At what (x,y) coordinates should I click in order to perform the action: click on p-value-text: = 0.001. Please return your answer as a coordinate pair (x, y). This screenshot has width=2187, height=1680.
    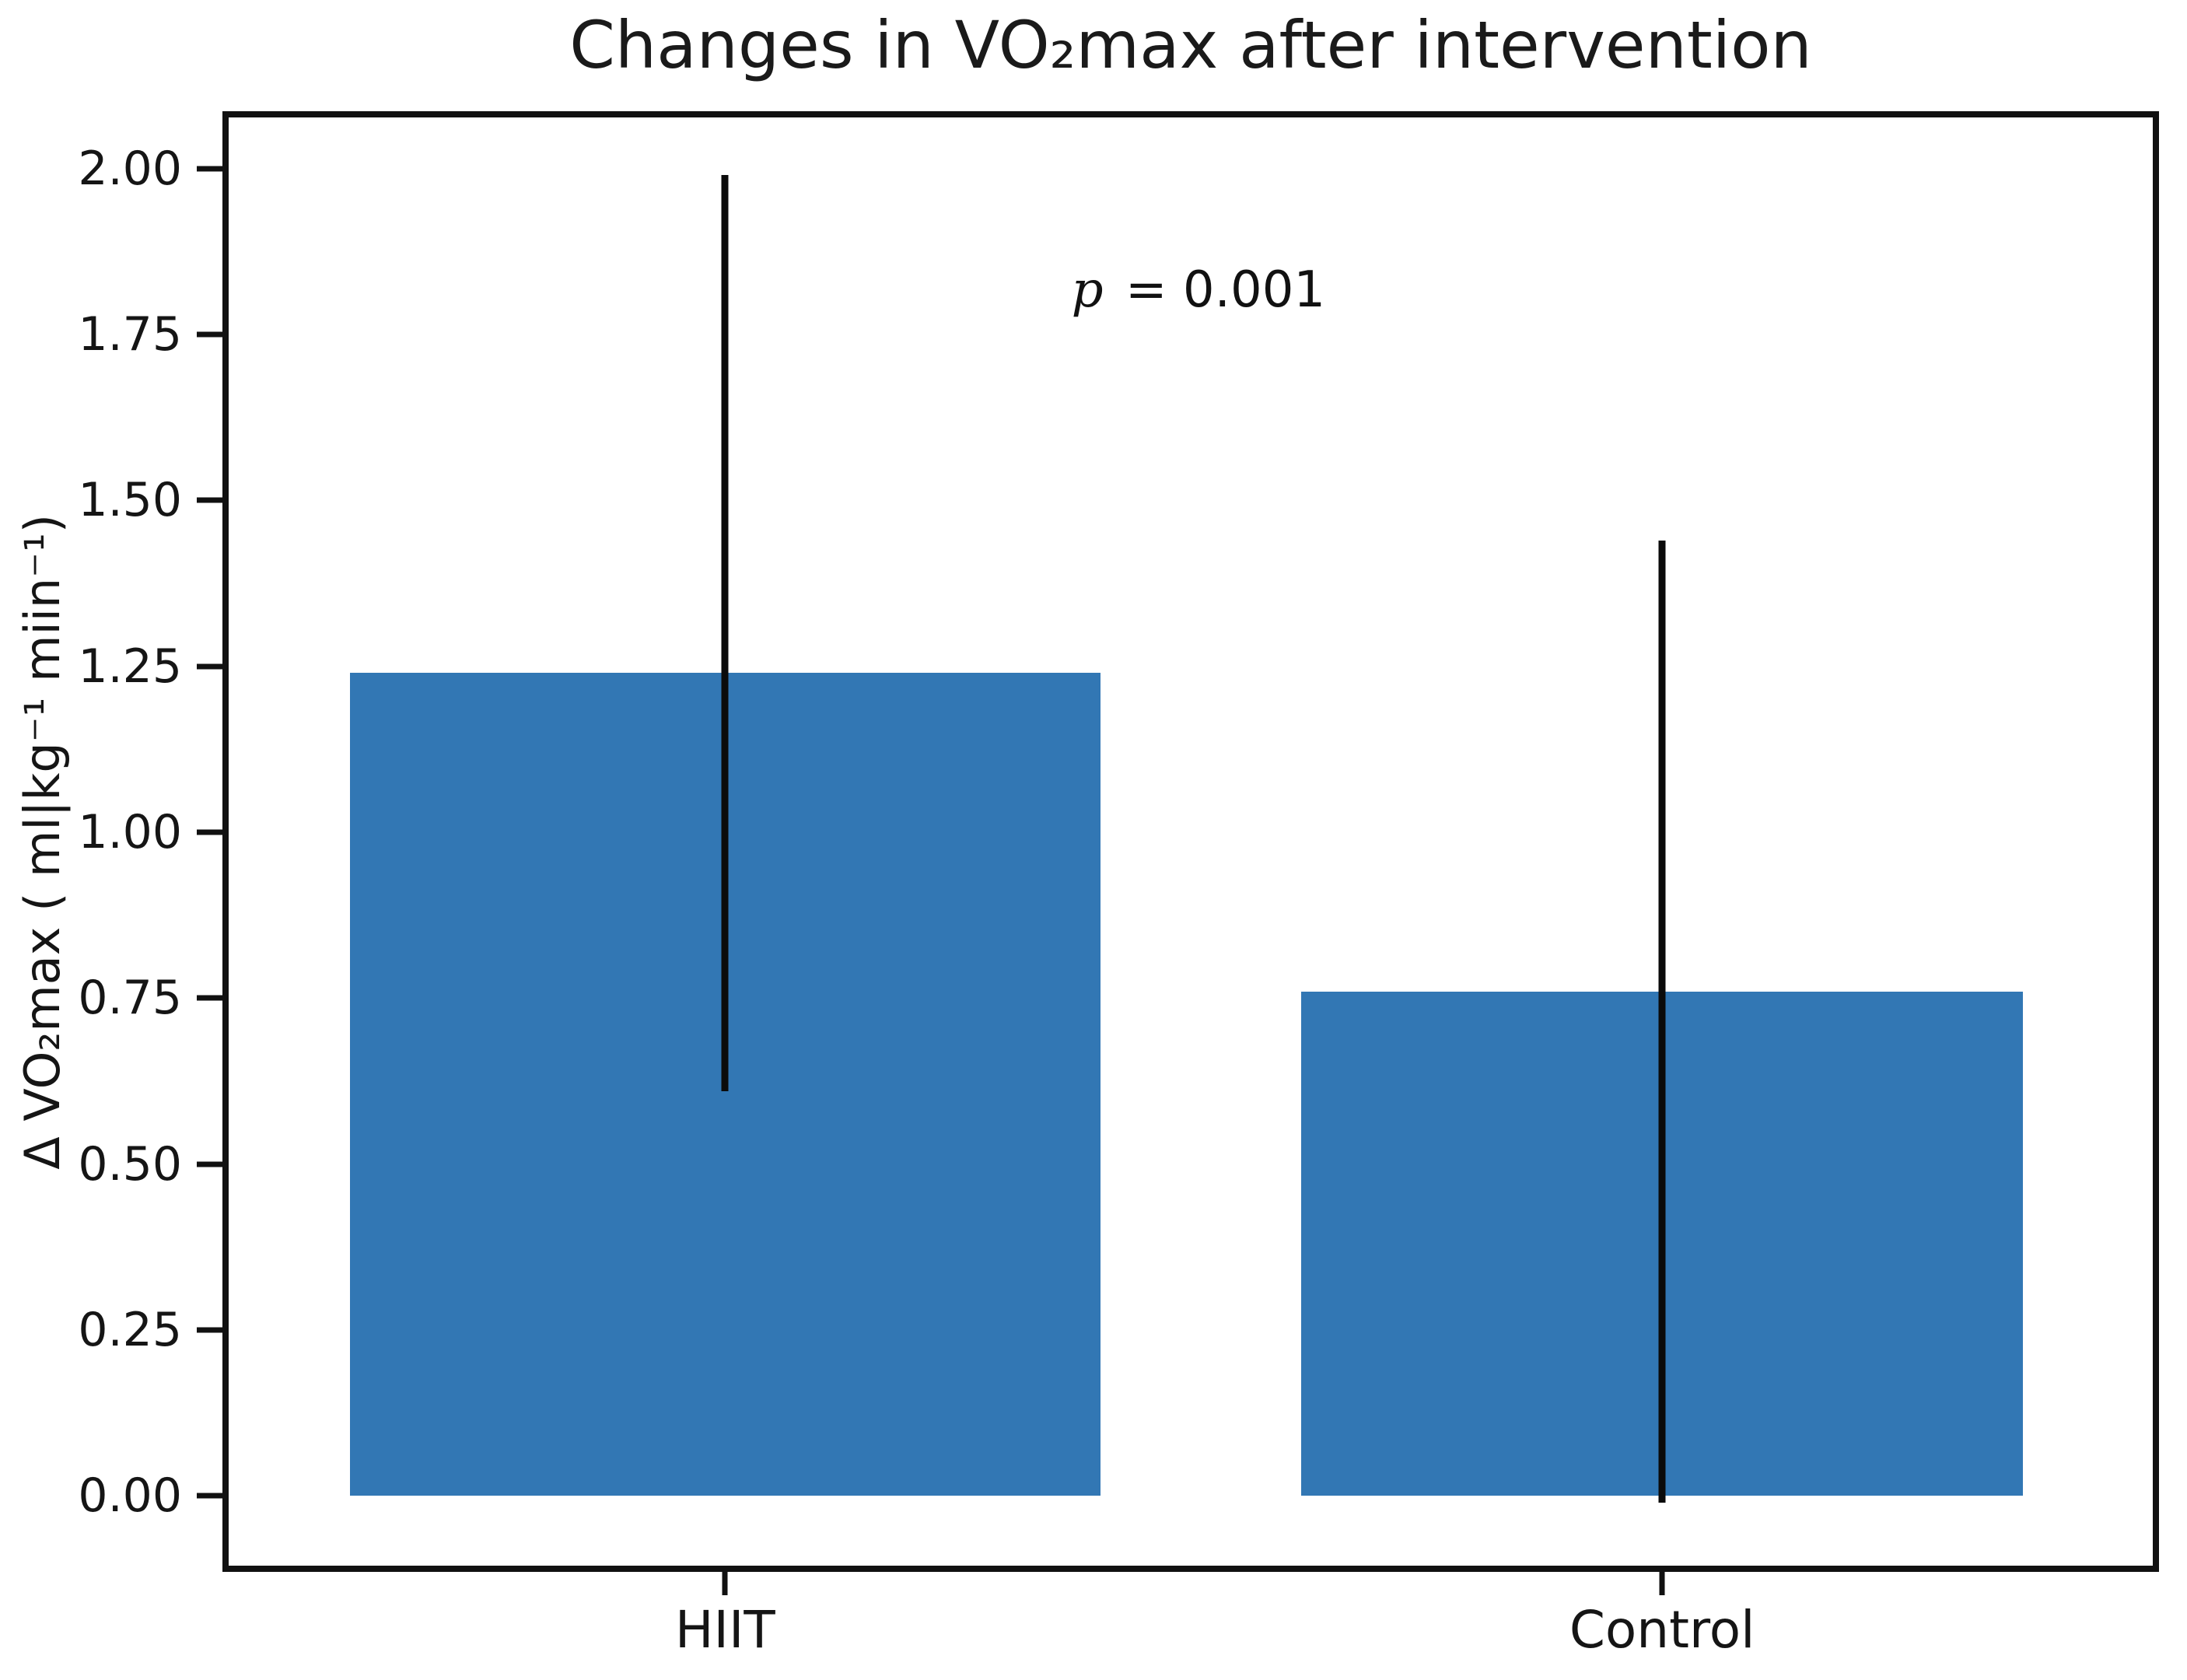
    Looking at the image, I should click on (1217, 290).